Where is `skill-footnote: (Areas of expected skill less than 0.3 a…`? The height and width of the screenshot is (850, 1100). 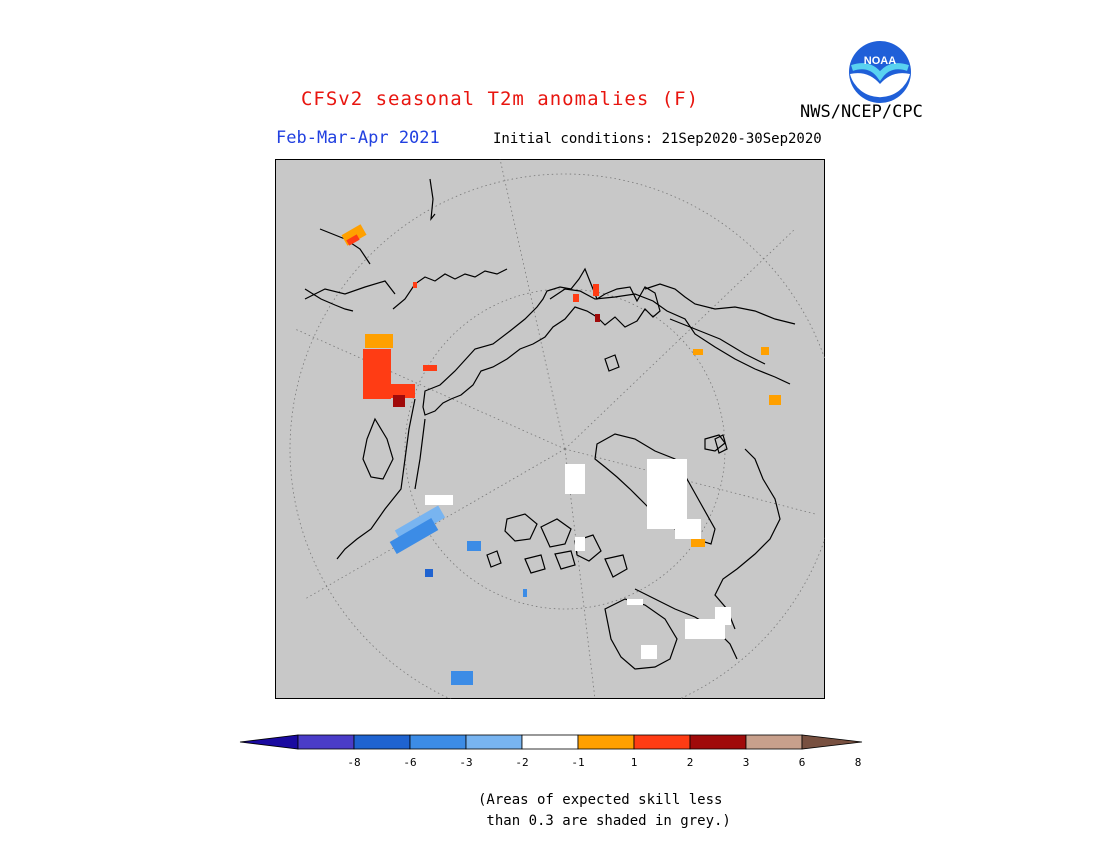
skill-footnote: (Areas of expected skill less than 0.3 a… is located at coordinates (604, 811).